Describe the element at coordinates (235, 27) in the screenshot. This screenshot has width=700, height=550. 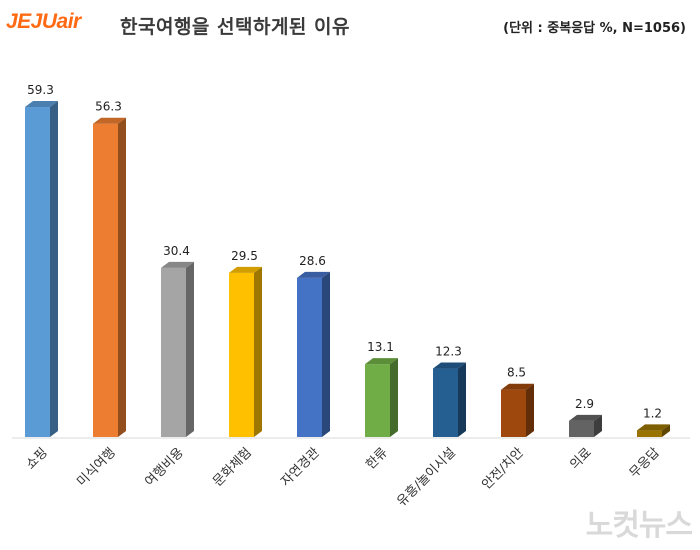
I see `chart-title: 한국여행을 선택하게된 이유` at that location.